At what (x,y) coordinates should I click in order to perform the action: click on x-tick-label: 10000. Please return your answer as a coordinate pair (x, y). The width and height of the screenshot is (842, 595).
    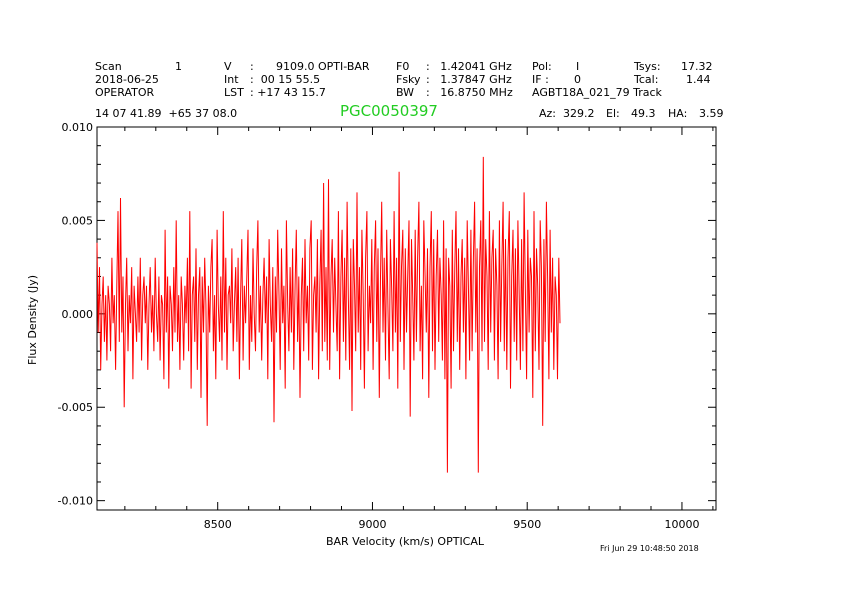
    Looking at the image, I should click on (681, 524).